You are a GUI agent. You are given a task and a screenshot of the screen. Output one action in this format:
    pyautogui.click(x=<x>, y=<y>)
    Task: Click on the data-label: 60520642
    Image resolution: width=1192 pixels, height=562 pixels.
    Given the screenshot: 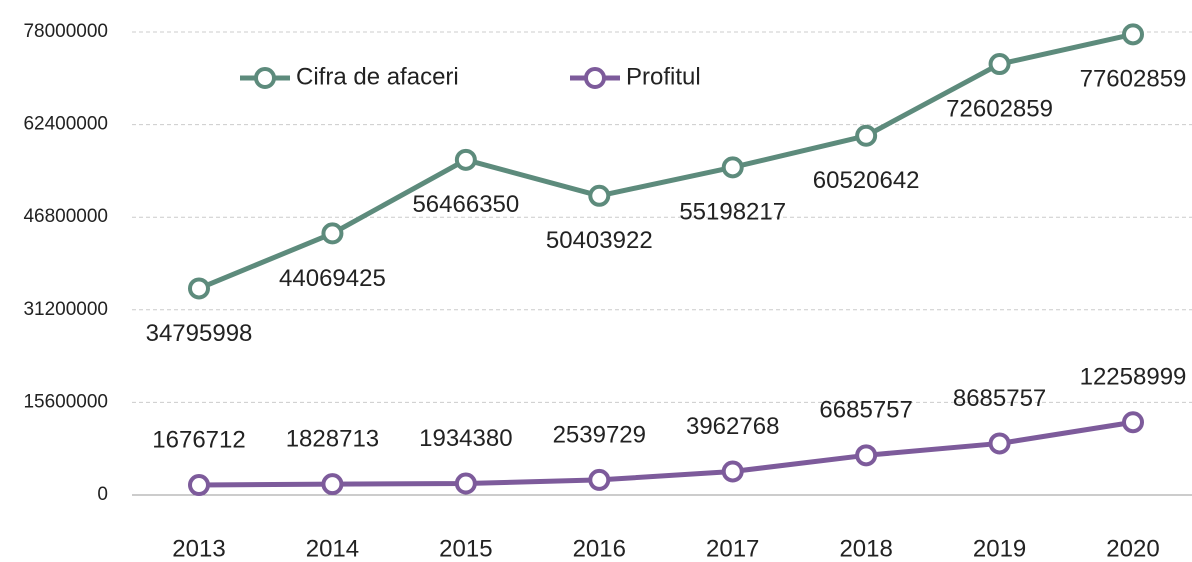 What is the action you would take?
    pyautogui.click(x=866, y=180)
    